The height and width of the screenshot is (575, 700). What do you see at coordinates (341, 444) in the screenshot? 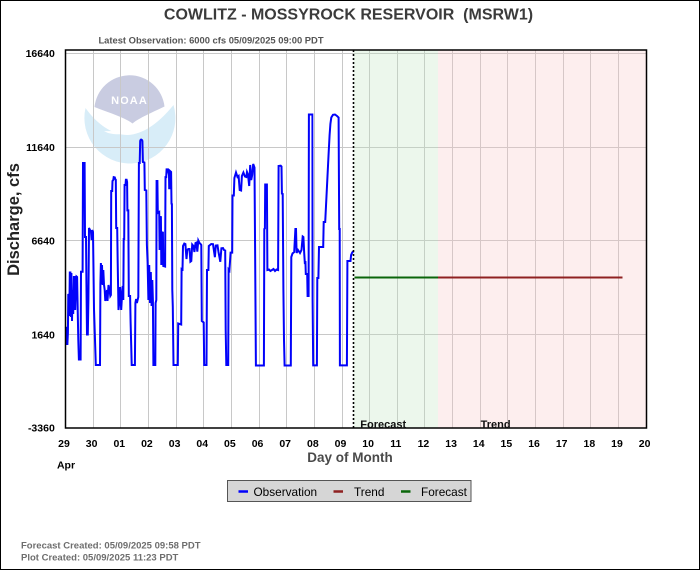
I see `svg-text: 09` at bounding box center [341, 444].